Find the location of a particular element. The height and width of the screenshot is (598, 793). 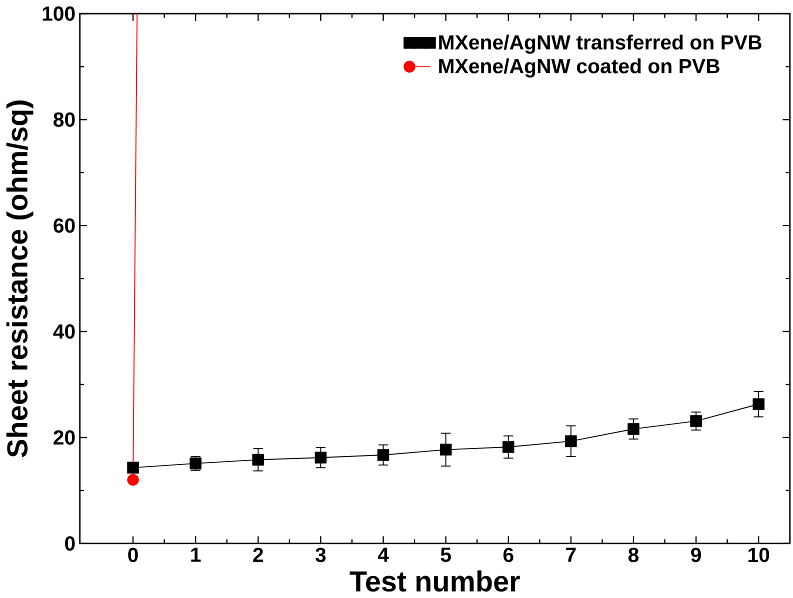

x-tick-label: 2 is located at coordinates (258, 555).